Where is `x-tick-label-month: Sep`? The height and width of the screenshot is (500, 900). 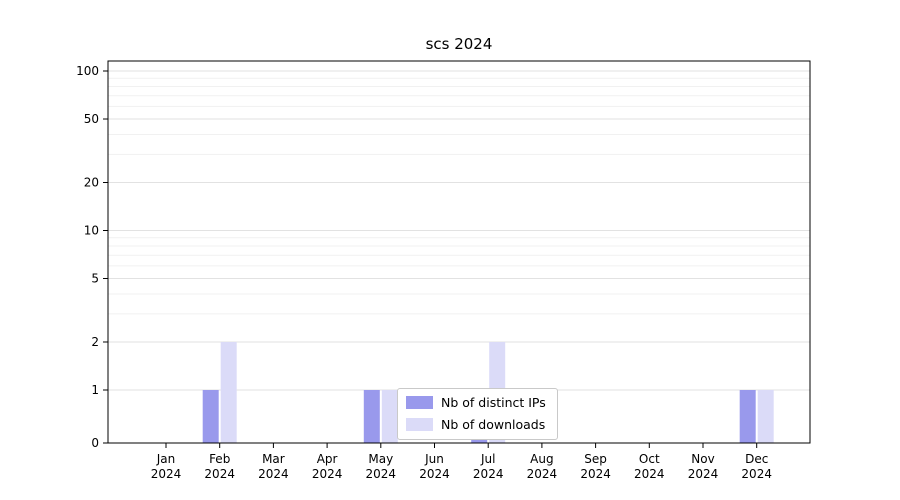
x-tick-label-month: Sep is located at coordinates (595, 459).